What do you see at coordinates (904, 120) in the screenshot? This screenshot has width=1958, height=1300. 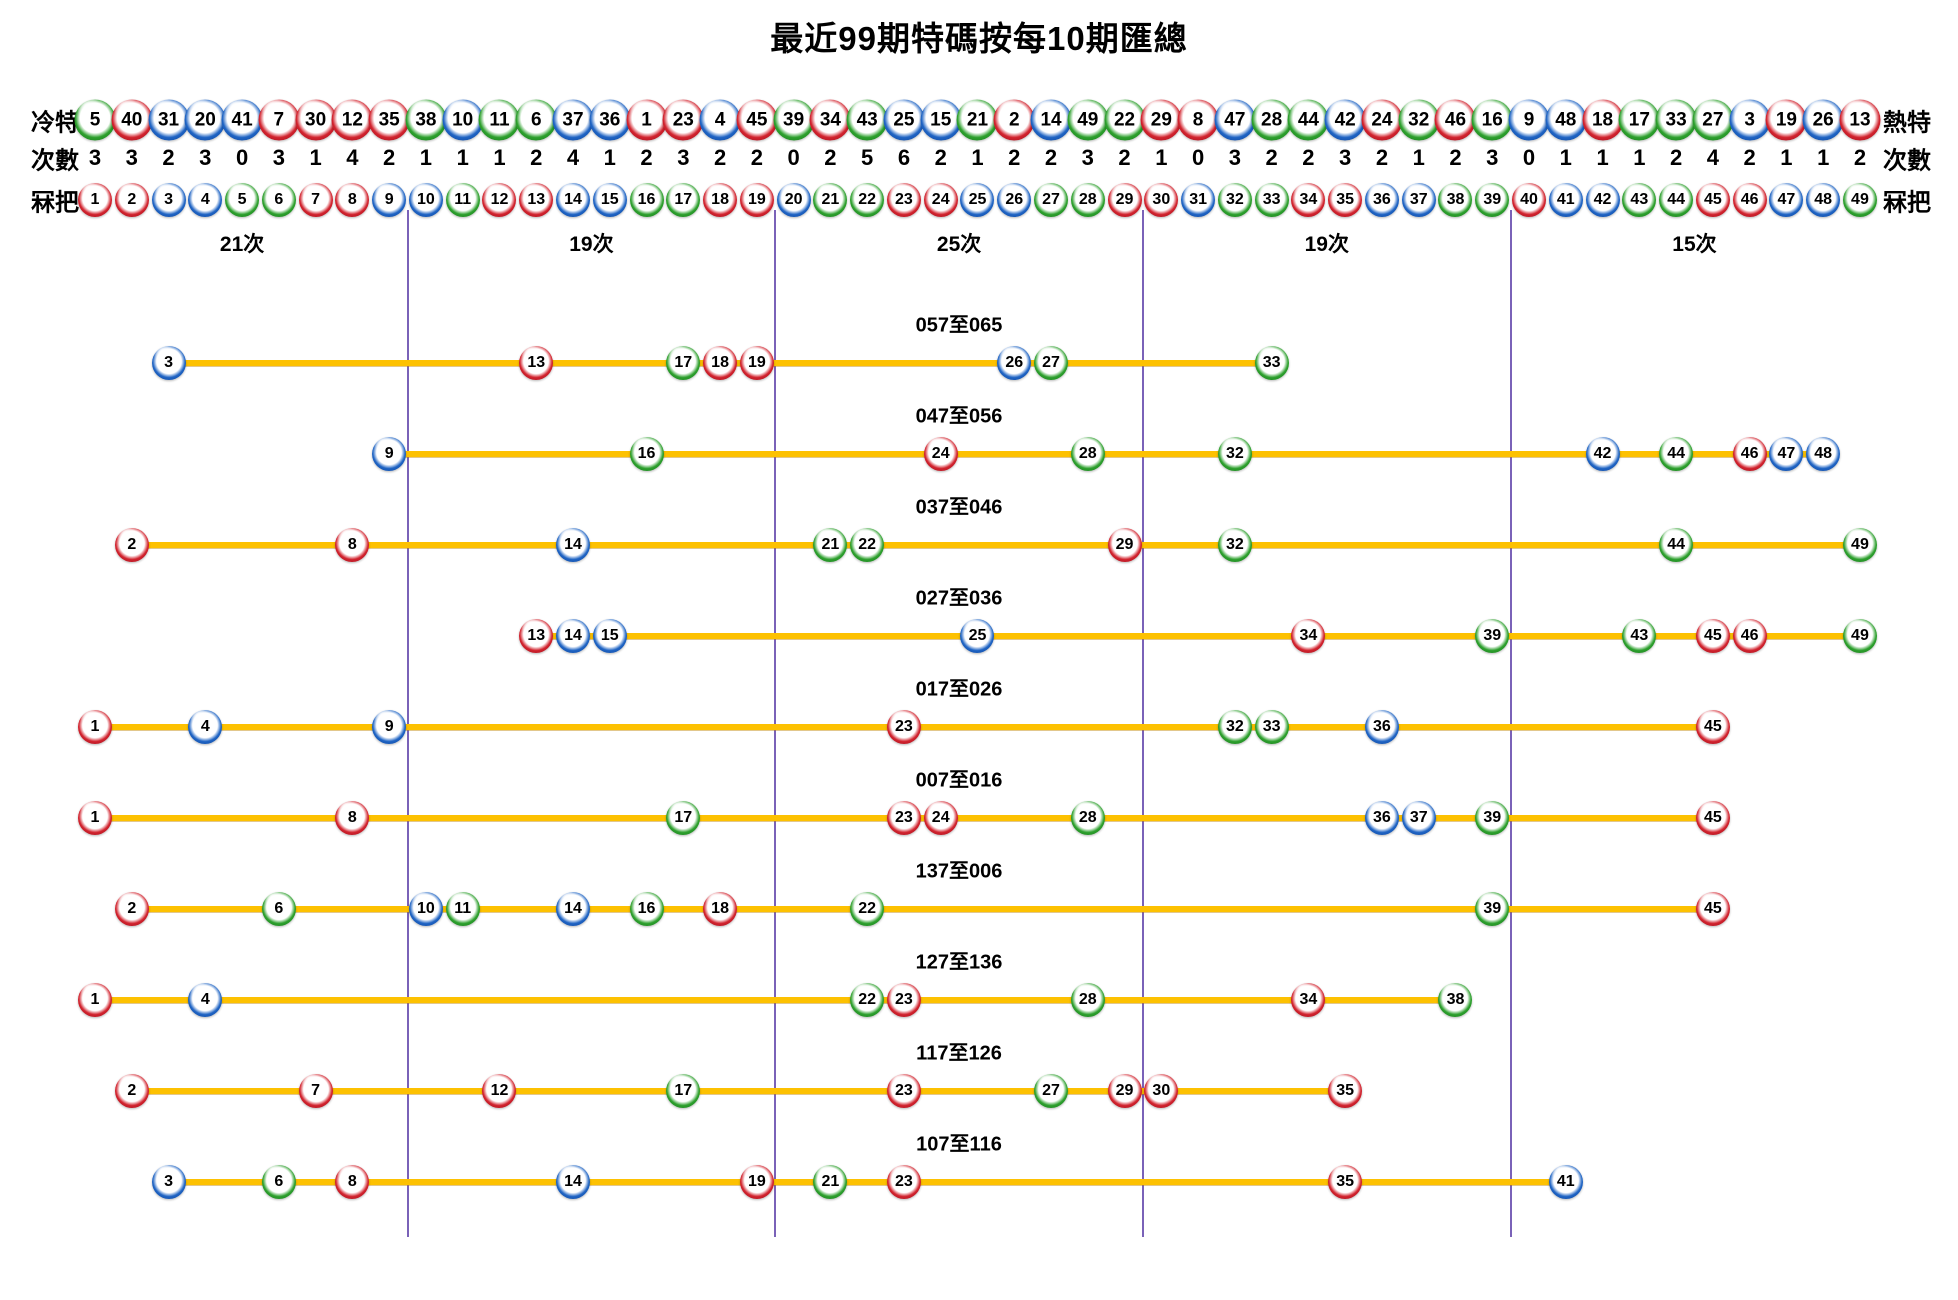 I see `cold-hot-ball-blue: 25` at bounding box center [904, 120].